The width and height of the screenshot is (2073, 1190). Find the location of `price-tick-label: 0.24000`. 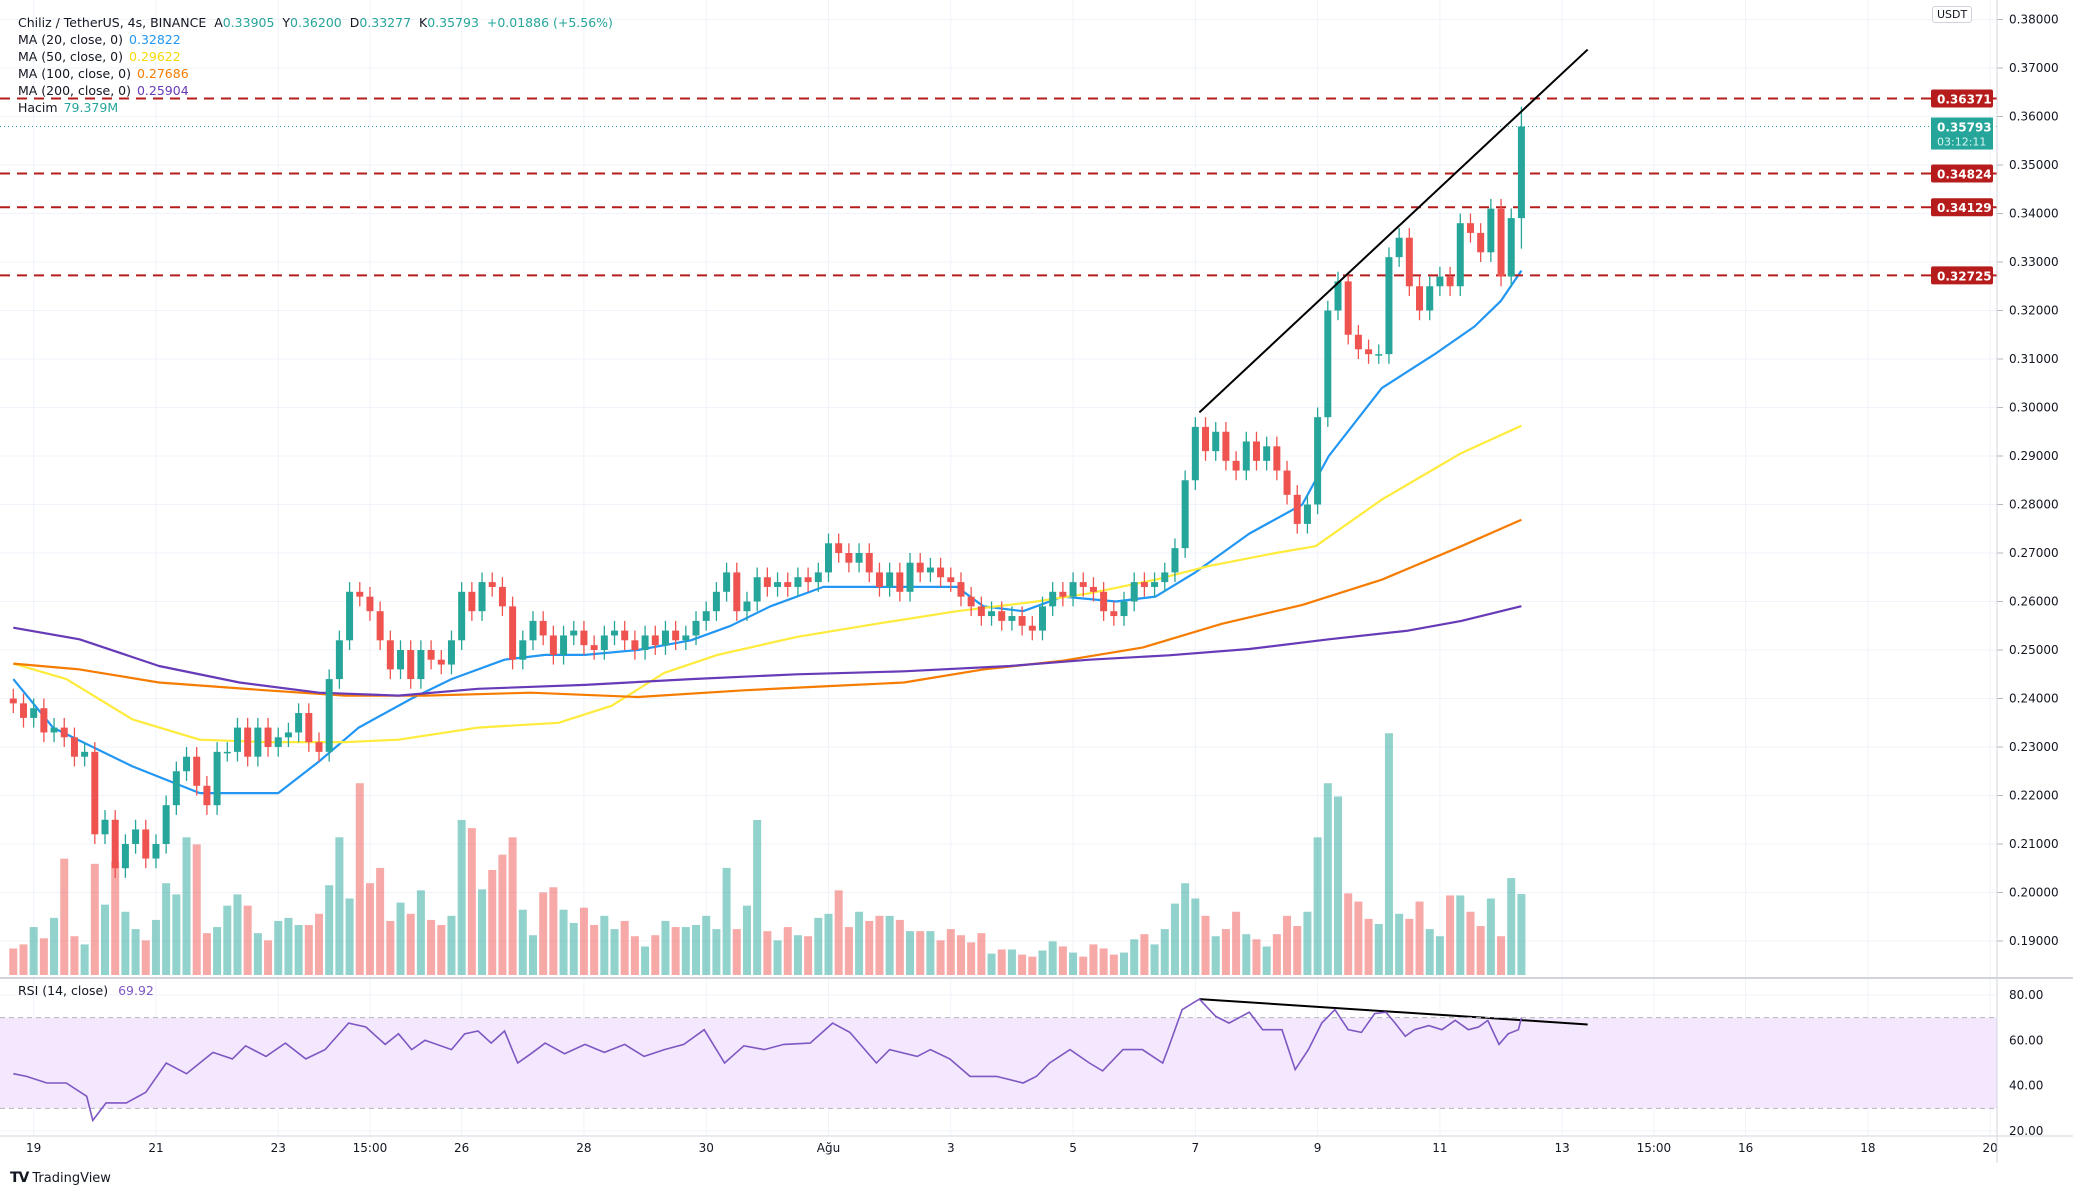

price-tick-label: 0.24000 is located at coordinates (2034, 699).